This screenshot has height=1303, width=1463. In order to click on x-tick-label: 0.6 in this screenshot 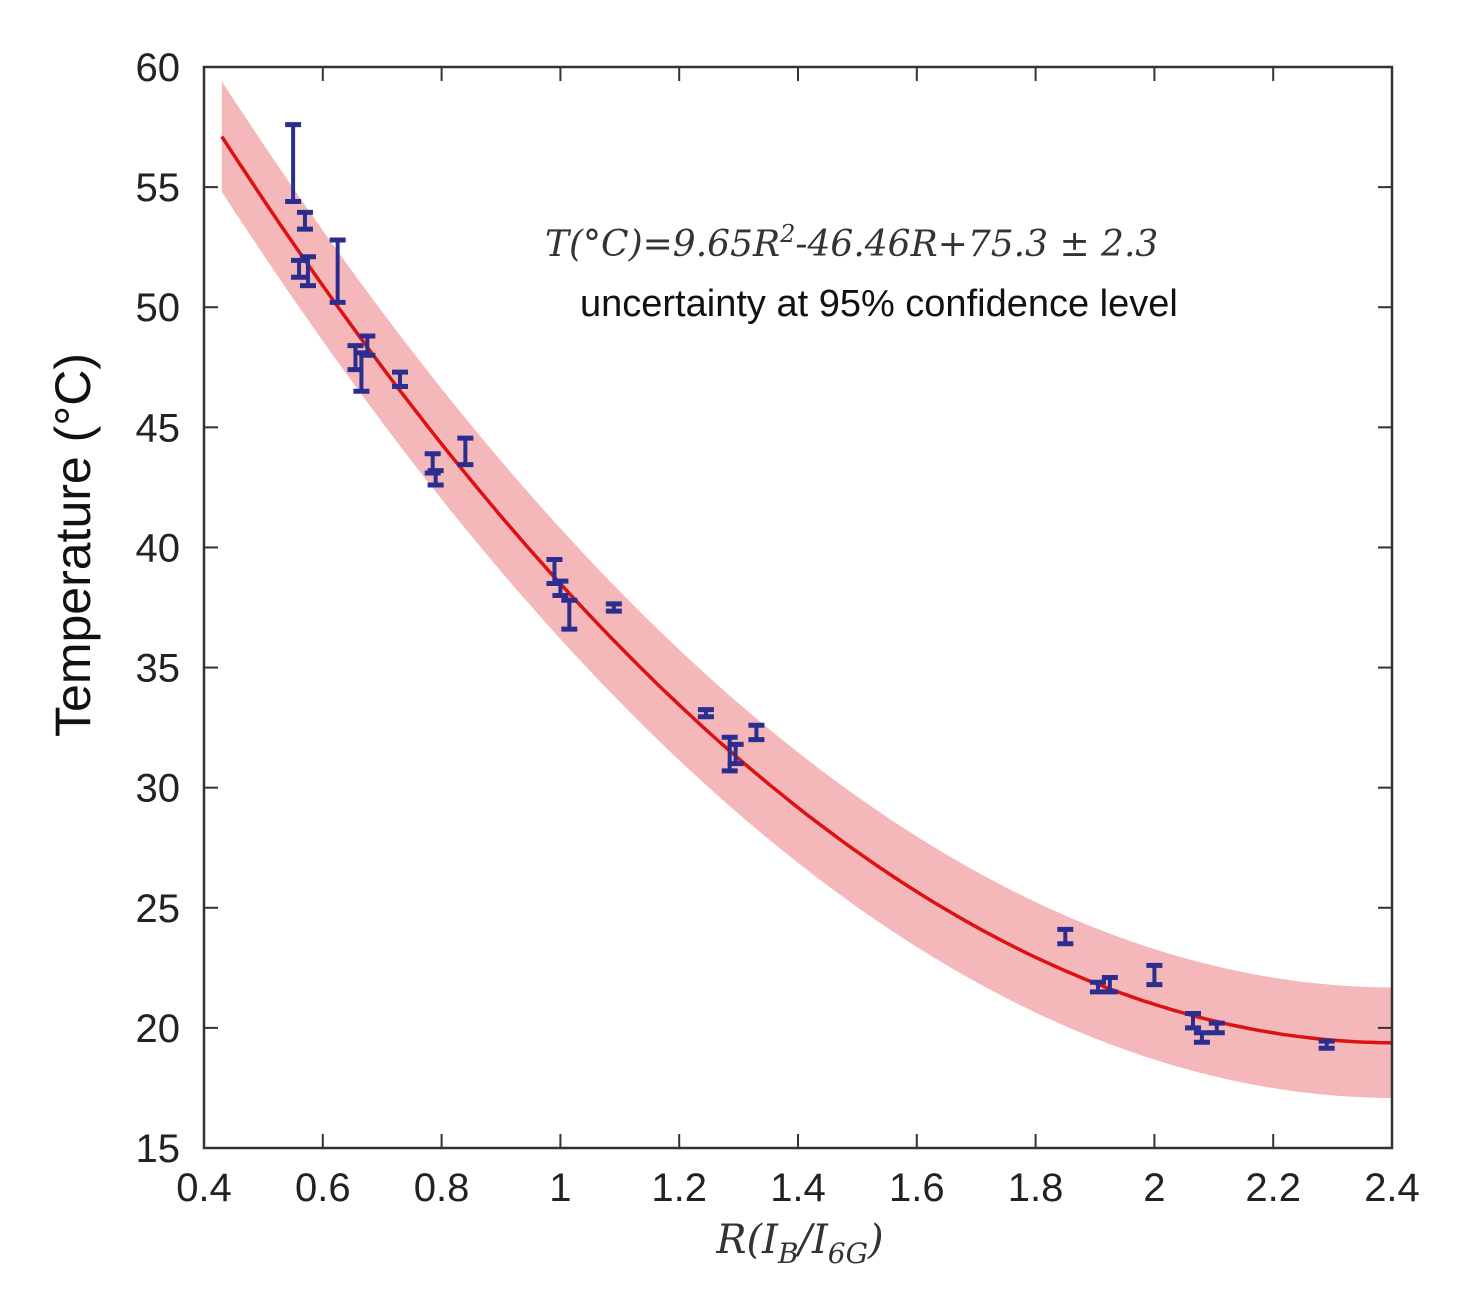, I will do `click(323, 1188)`.